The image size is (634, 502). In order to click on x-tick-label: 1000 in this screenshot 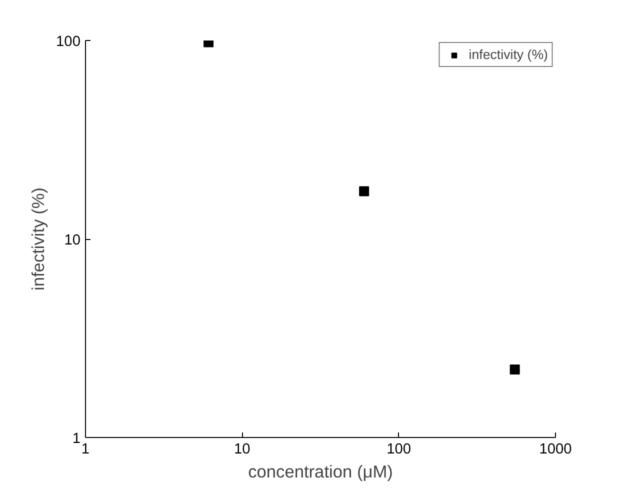, I will do `click(555, 450)`.